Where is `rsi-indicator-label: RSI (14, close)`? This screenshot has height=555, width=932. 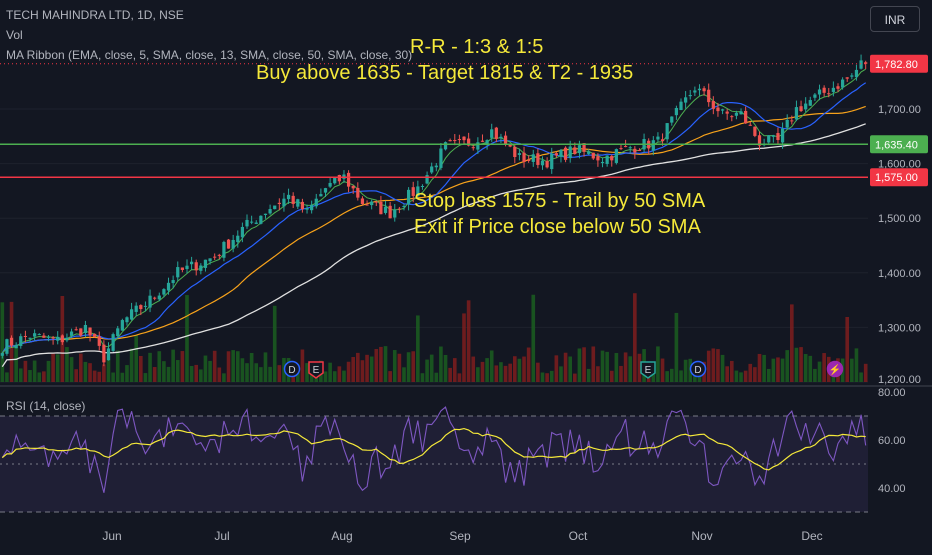
rsi-indicator-label: RSI (14, close) is located at coordinates (45, 406).